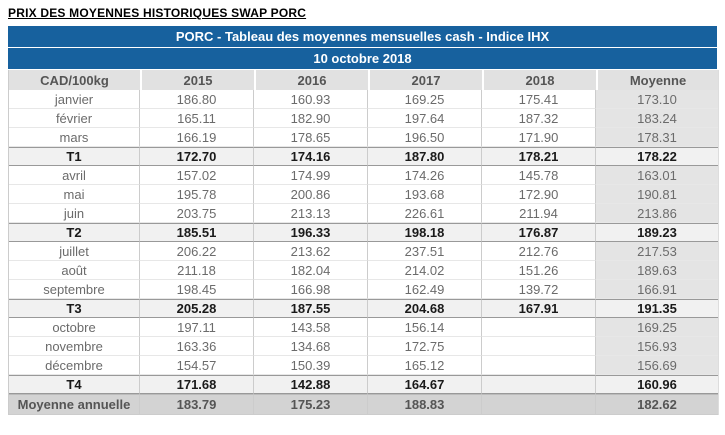 This screenshot has height=435, width=725. Describe the element at coordinates (539, 232) in the screenshot. I see `value-cell: 176.87` at that location.